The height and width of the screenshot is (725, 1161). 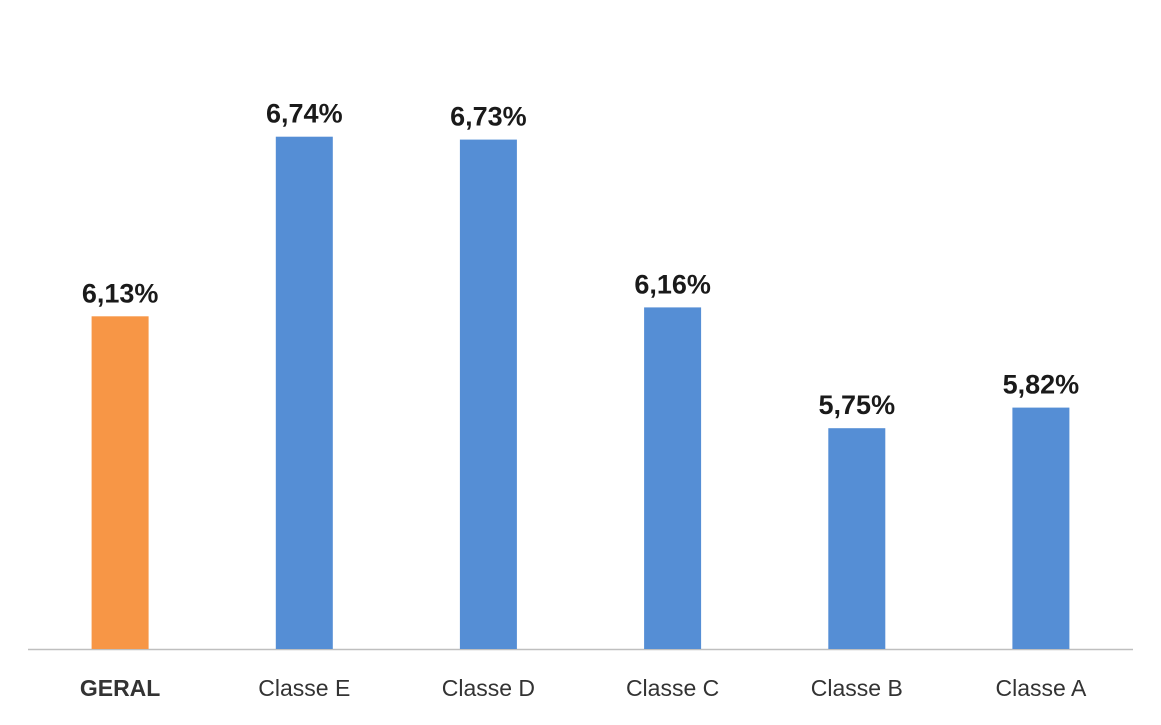 What do you see at coordinates (857, 538) in the screenshot?
I see `bar-classe-b` at bounding box center [857, 538].